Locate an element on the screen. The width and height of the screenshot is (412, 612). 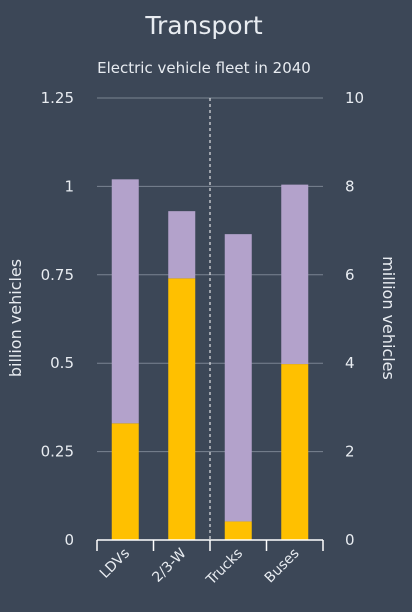
left-axis-ticks: 0 0.25 0.5 0.75 1 1.25 is located at coordinates (57, 319).